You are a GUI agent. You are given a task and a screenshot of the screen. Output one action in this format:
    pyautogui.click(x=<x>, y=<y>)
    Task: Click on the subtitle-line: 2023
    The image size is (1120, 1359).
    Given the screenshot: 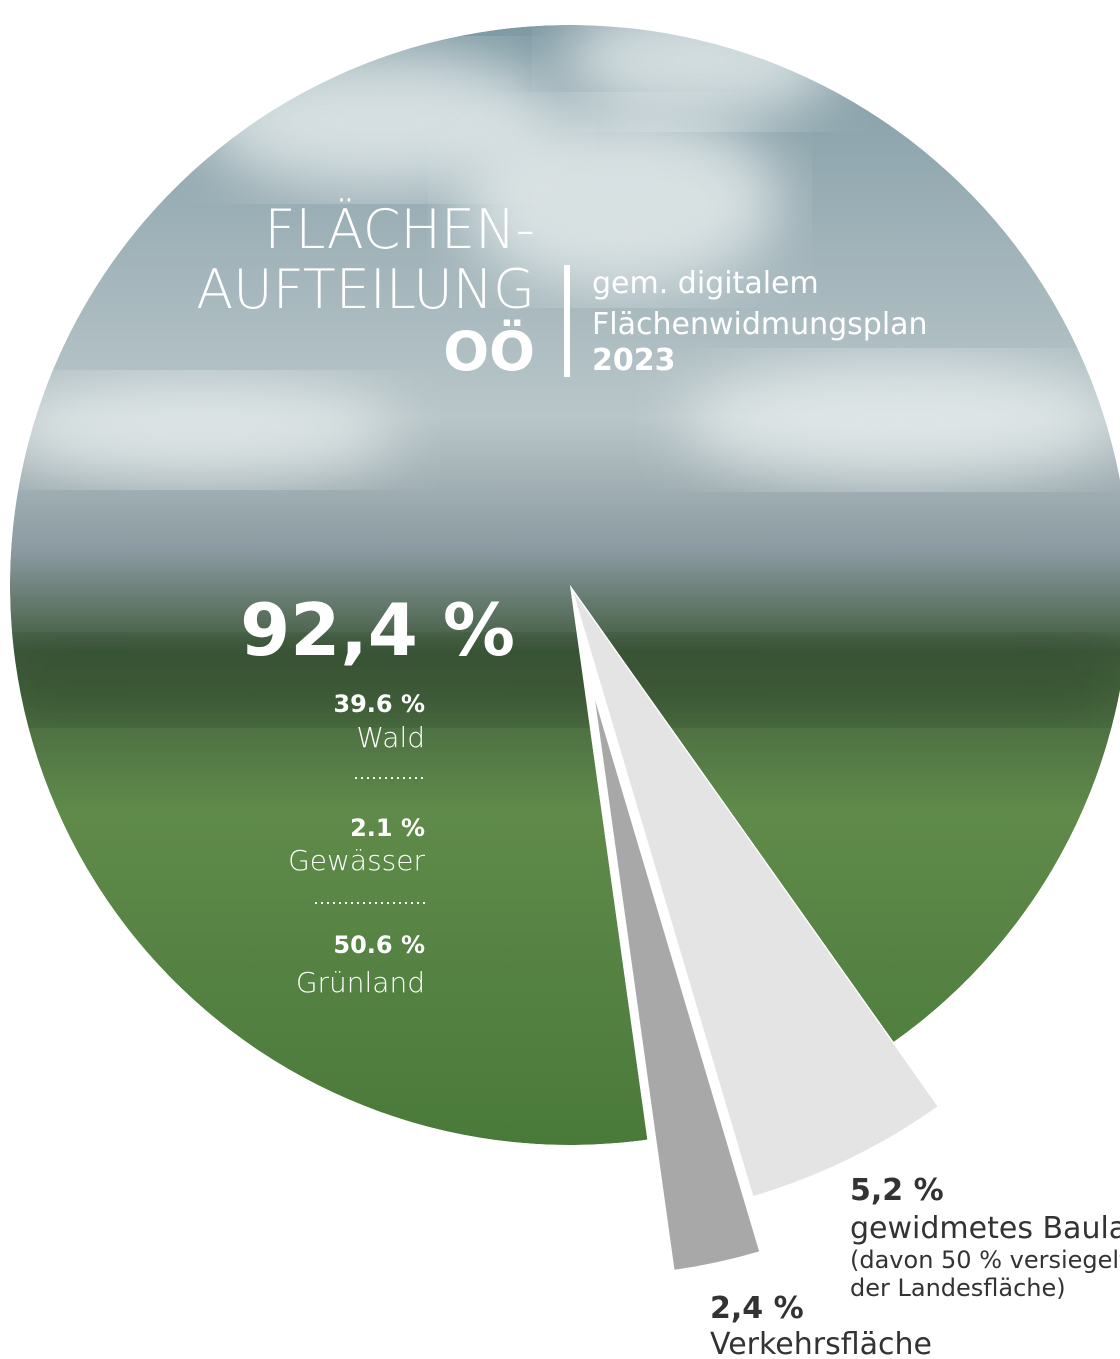 What is the action you would take?
    pyautogui.click(x=634, y=360)
    